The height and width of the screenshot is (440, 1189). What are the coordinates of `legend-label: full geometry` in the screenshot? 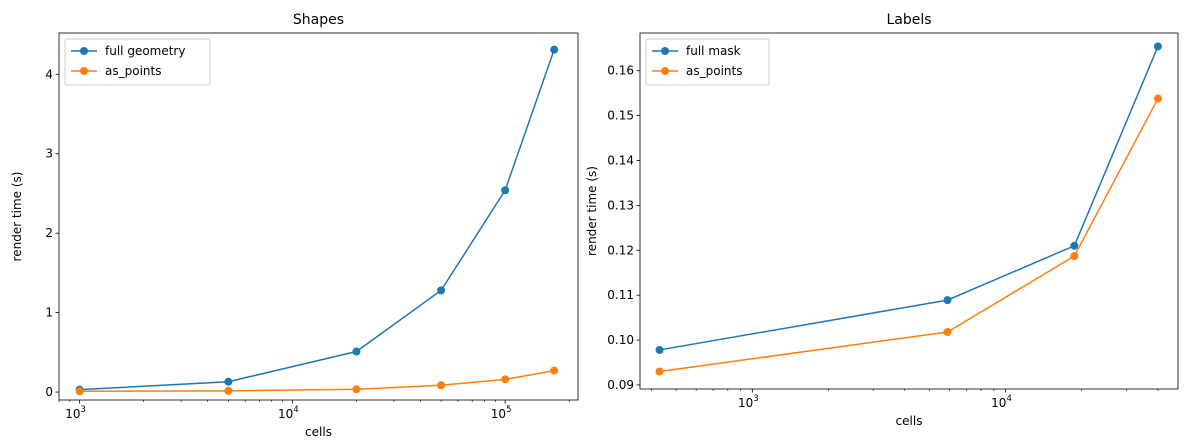 It's located at (145, 51).